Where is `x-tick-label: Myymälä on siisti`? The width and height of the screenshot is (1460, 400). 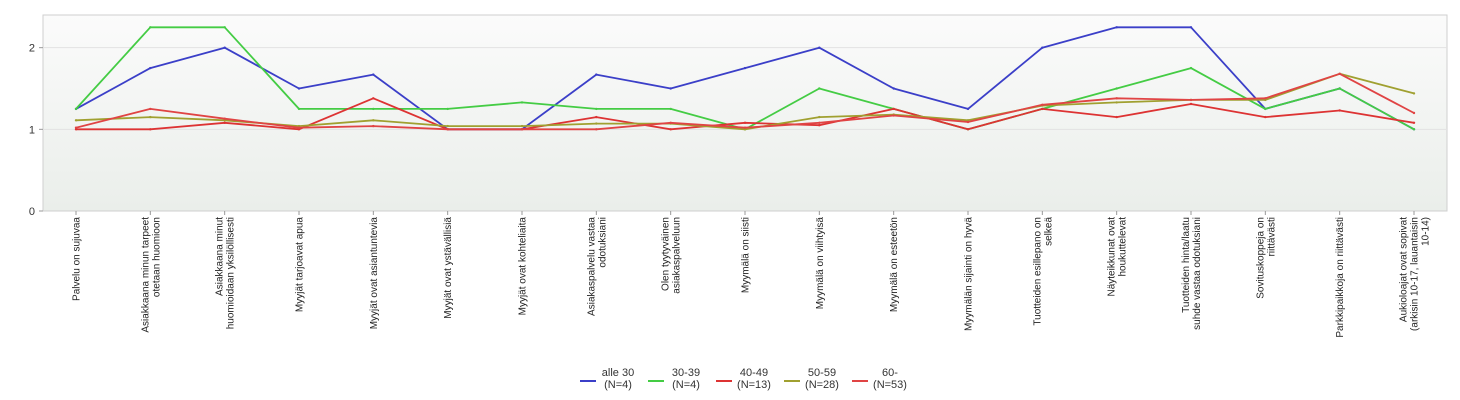 x-tick-label: Myymälä on siisti is located at coordinates (746, 255).